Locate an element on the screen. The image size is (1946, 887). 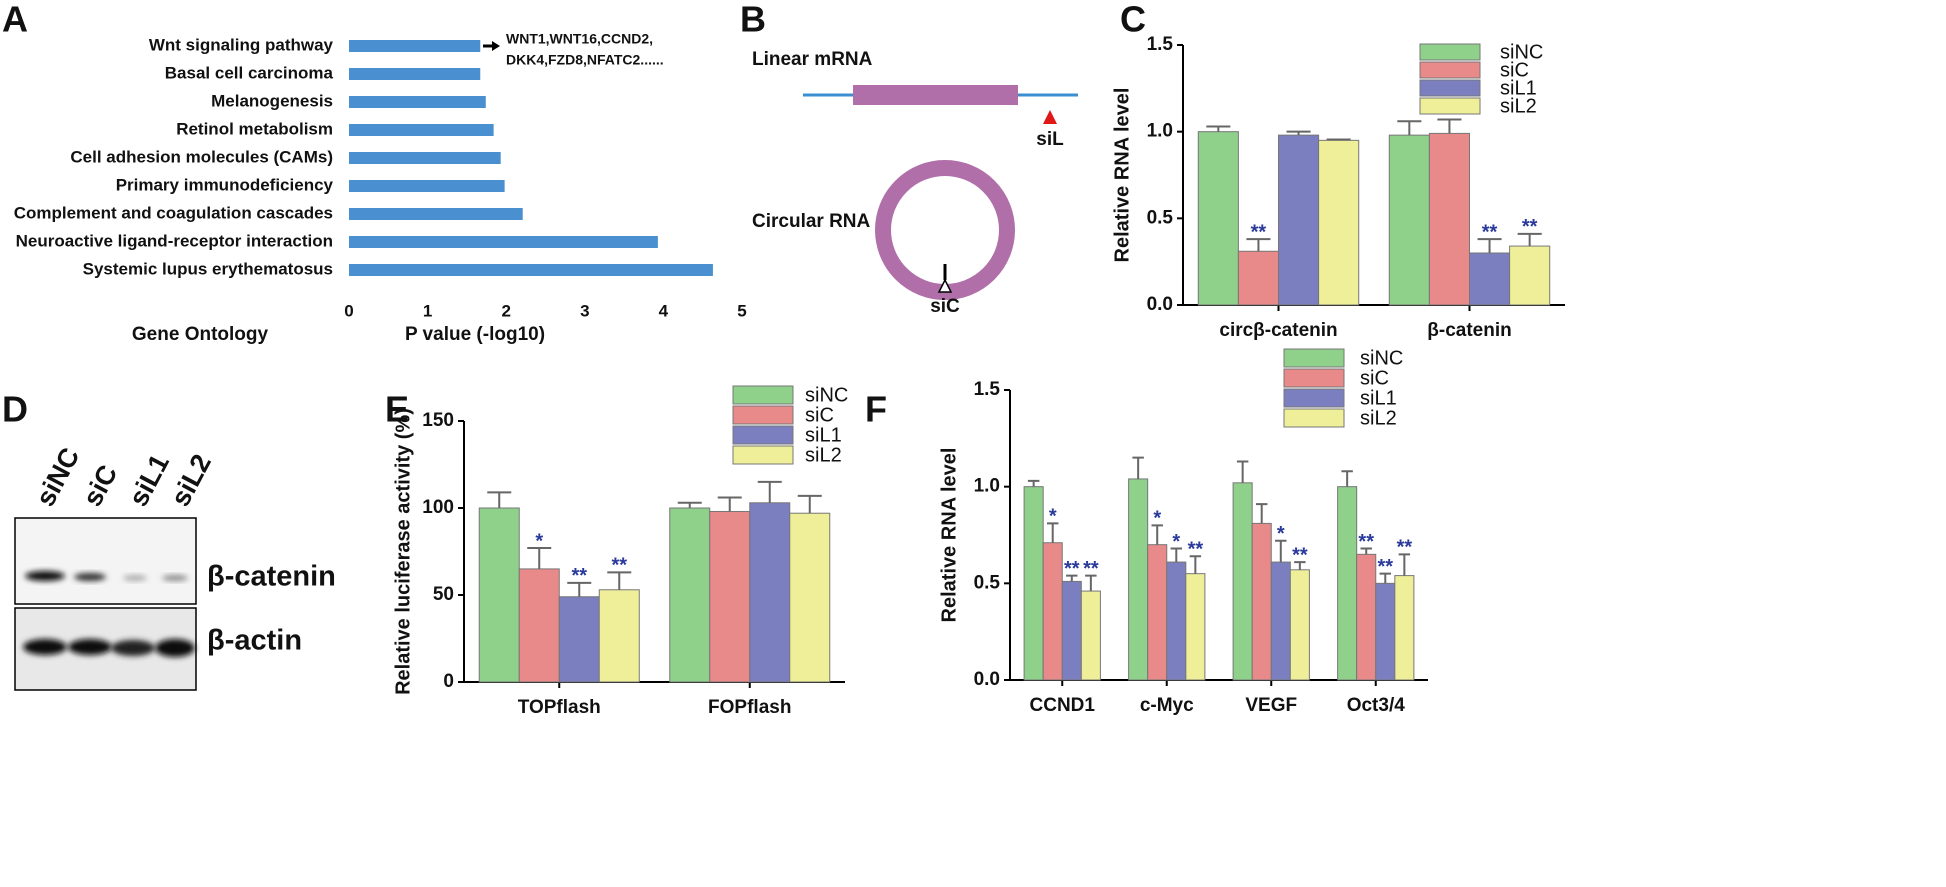
category-label: Primary immunodeficiency is located at coordinates (225, 184).